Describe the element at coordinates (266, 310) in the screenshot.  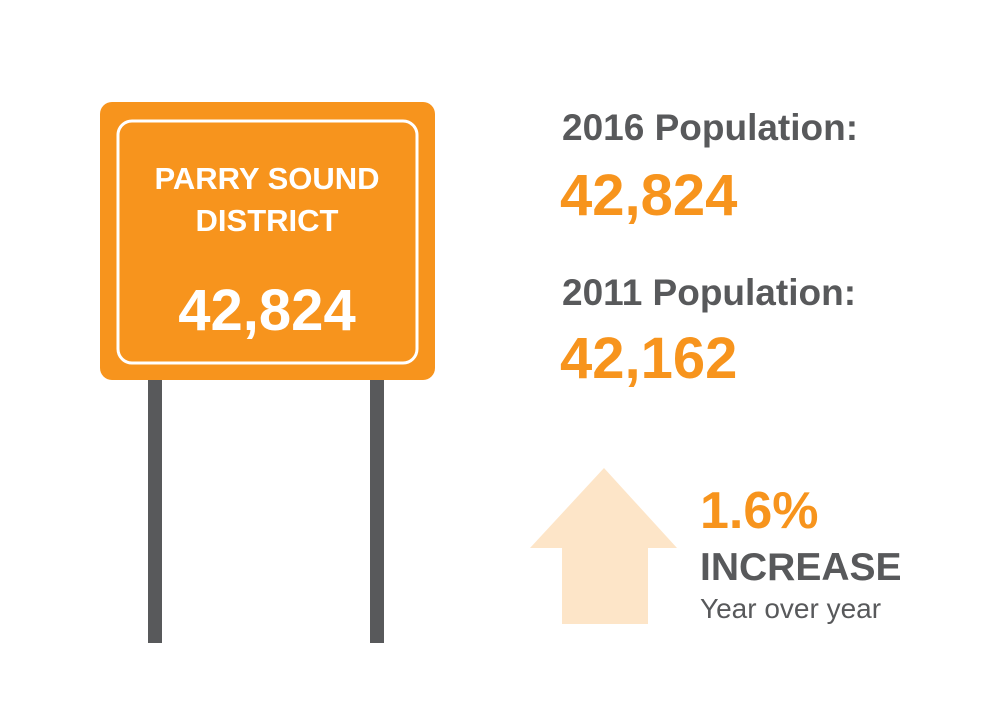
I see `sign-value: 42,824` at that location.